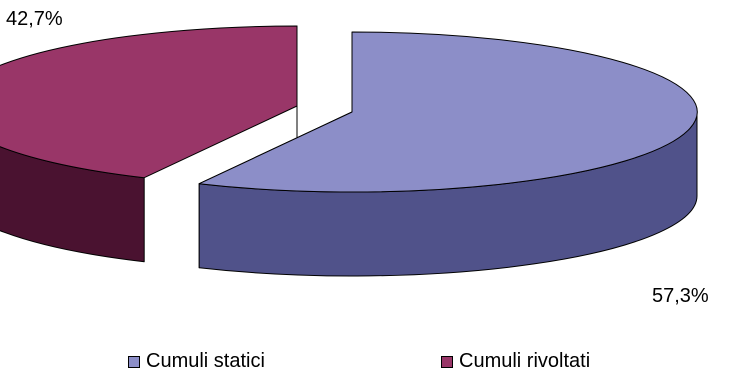 This screenshot has width=737, height=379. What do you see at coordinates (447, 361) in the screenshot?
I see `legend-swatch-cumuli-rivoltati` at bounding box center [447, 361].